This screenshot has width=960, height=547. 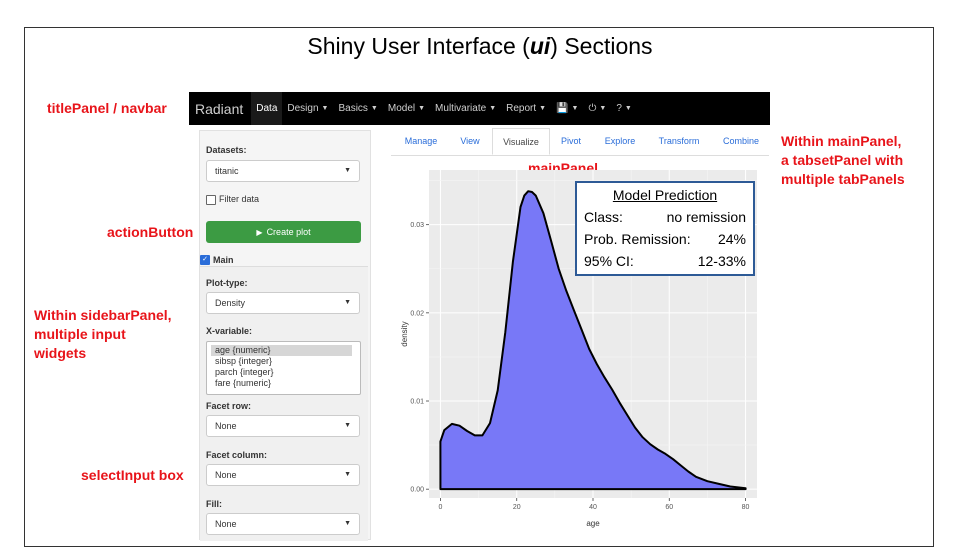 I want to click on annotation-tabset-line: a tabsetPanel with, so click(x=842, y=160).